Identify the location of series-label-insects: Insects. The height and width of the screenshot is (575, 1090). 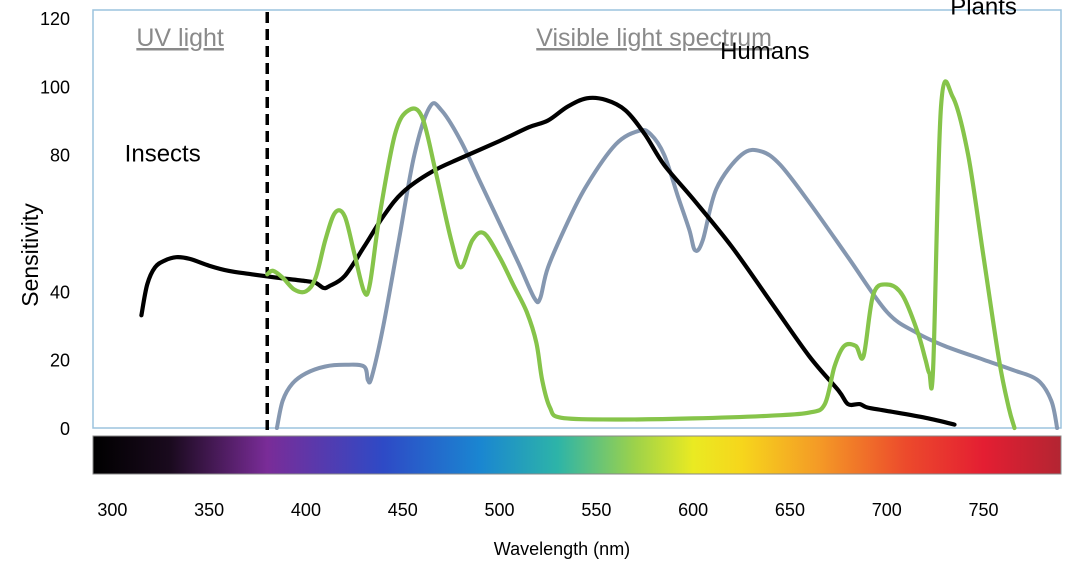
(163, 154).